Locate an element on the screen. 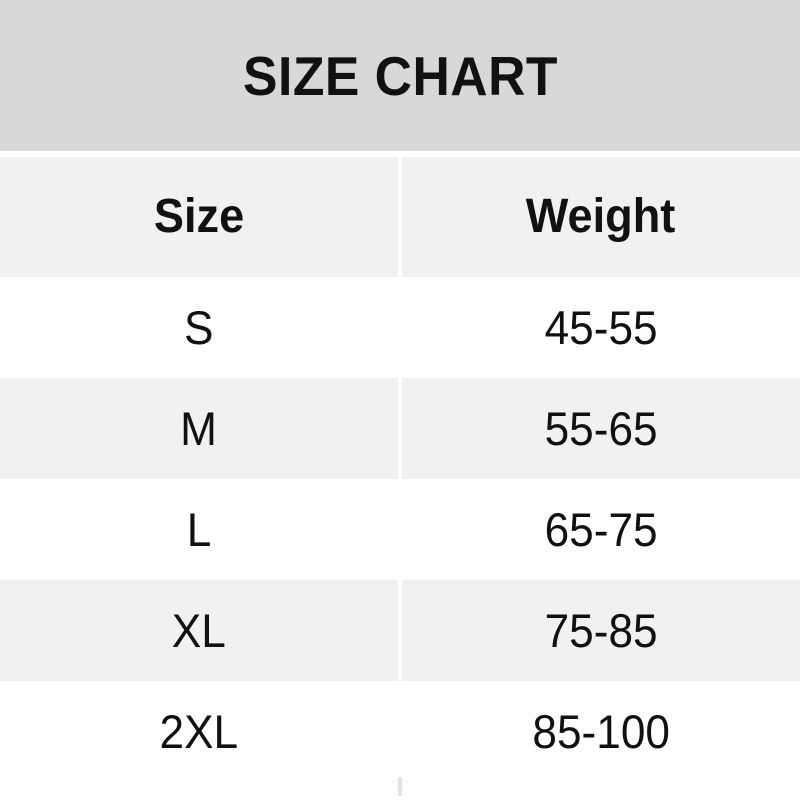 The image size is (800, 800). bottom-divider-artifact is located at coordinates (400, 786).